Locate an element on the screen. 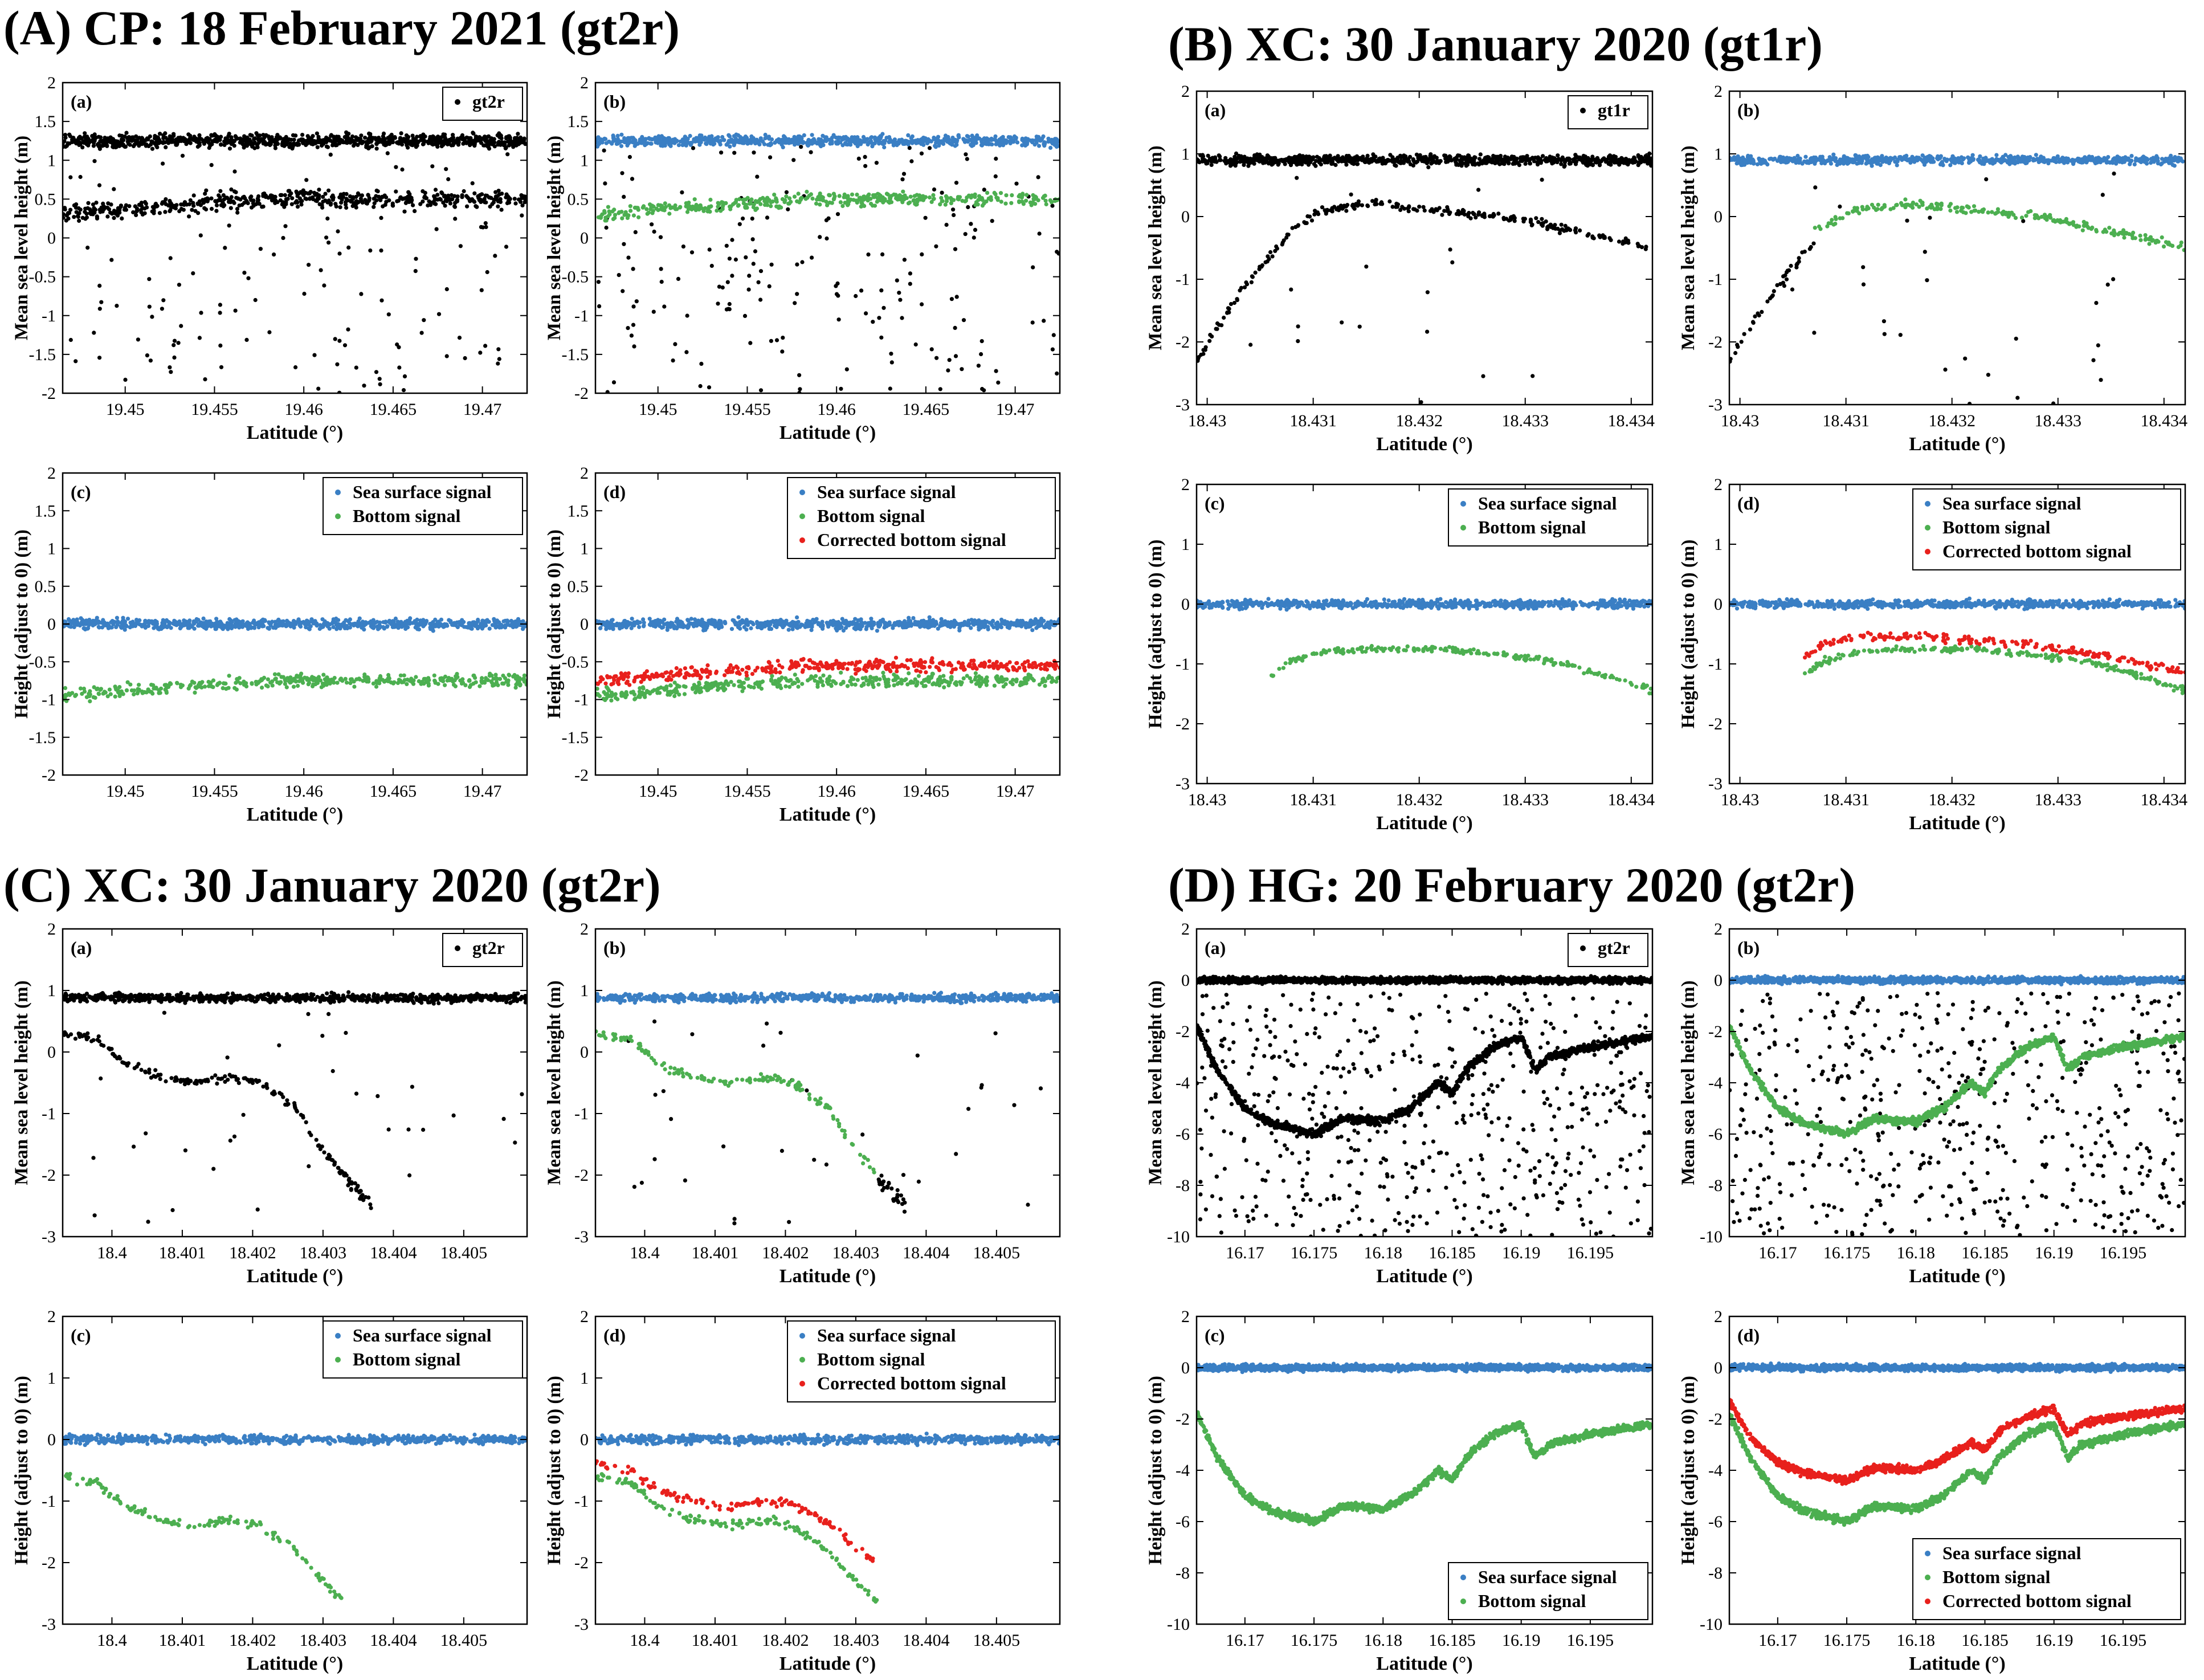 The image size is (2204, 1680). panel-label: (a) is located at coordinates (81, 101).